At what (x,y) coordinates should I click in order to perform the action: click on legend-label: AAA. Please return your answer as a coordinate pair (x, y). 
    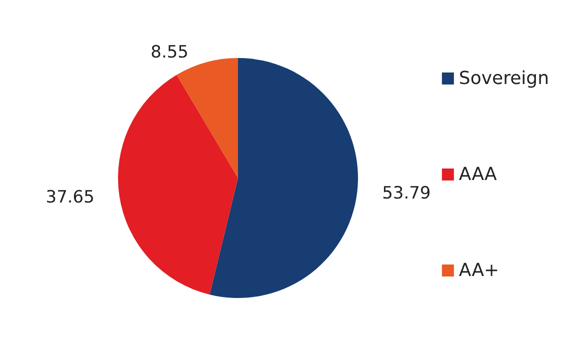
    Looking at the image, I should click on (478, 174).